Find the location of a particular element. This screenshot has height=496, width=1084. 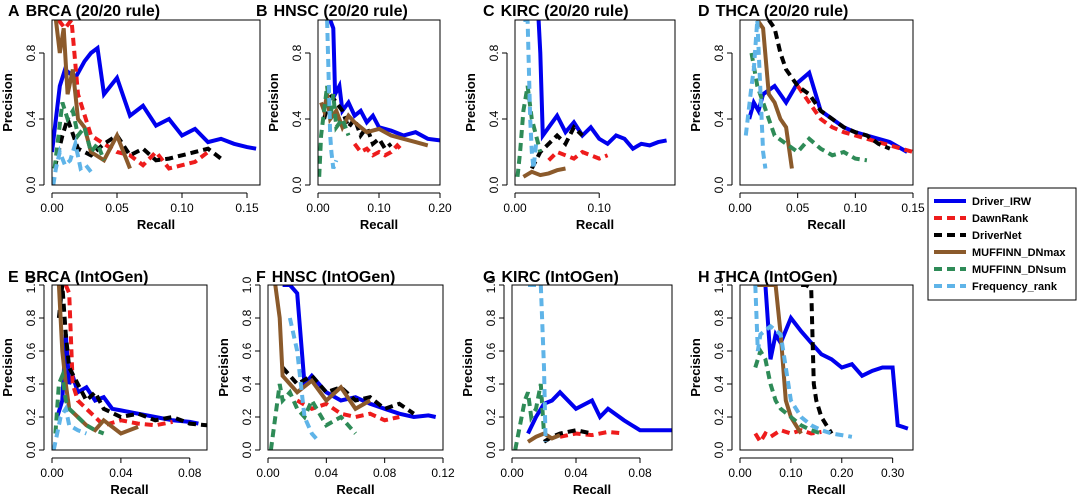

panel-title: D THCA (20/20 rule) is located at coordinates (773, 11).